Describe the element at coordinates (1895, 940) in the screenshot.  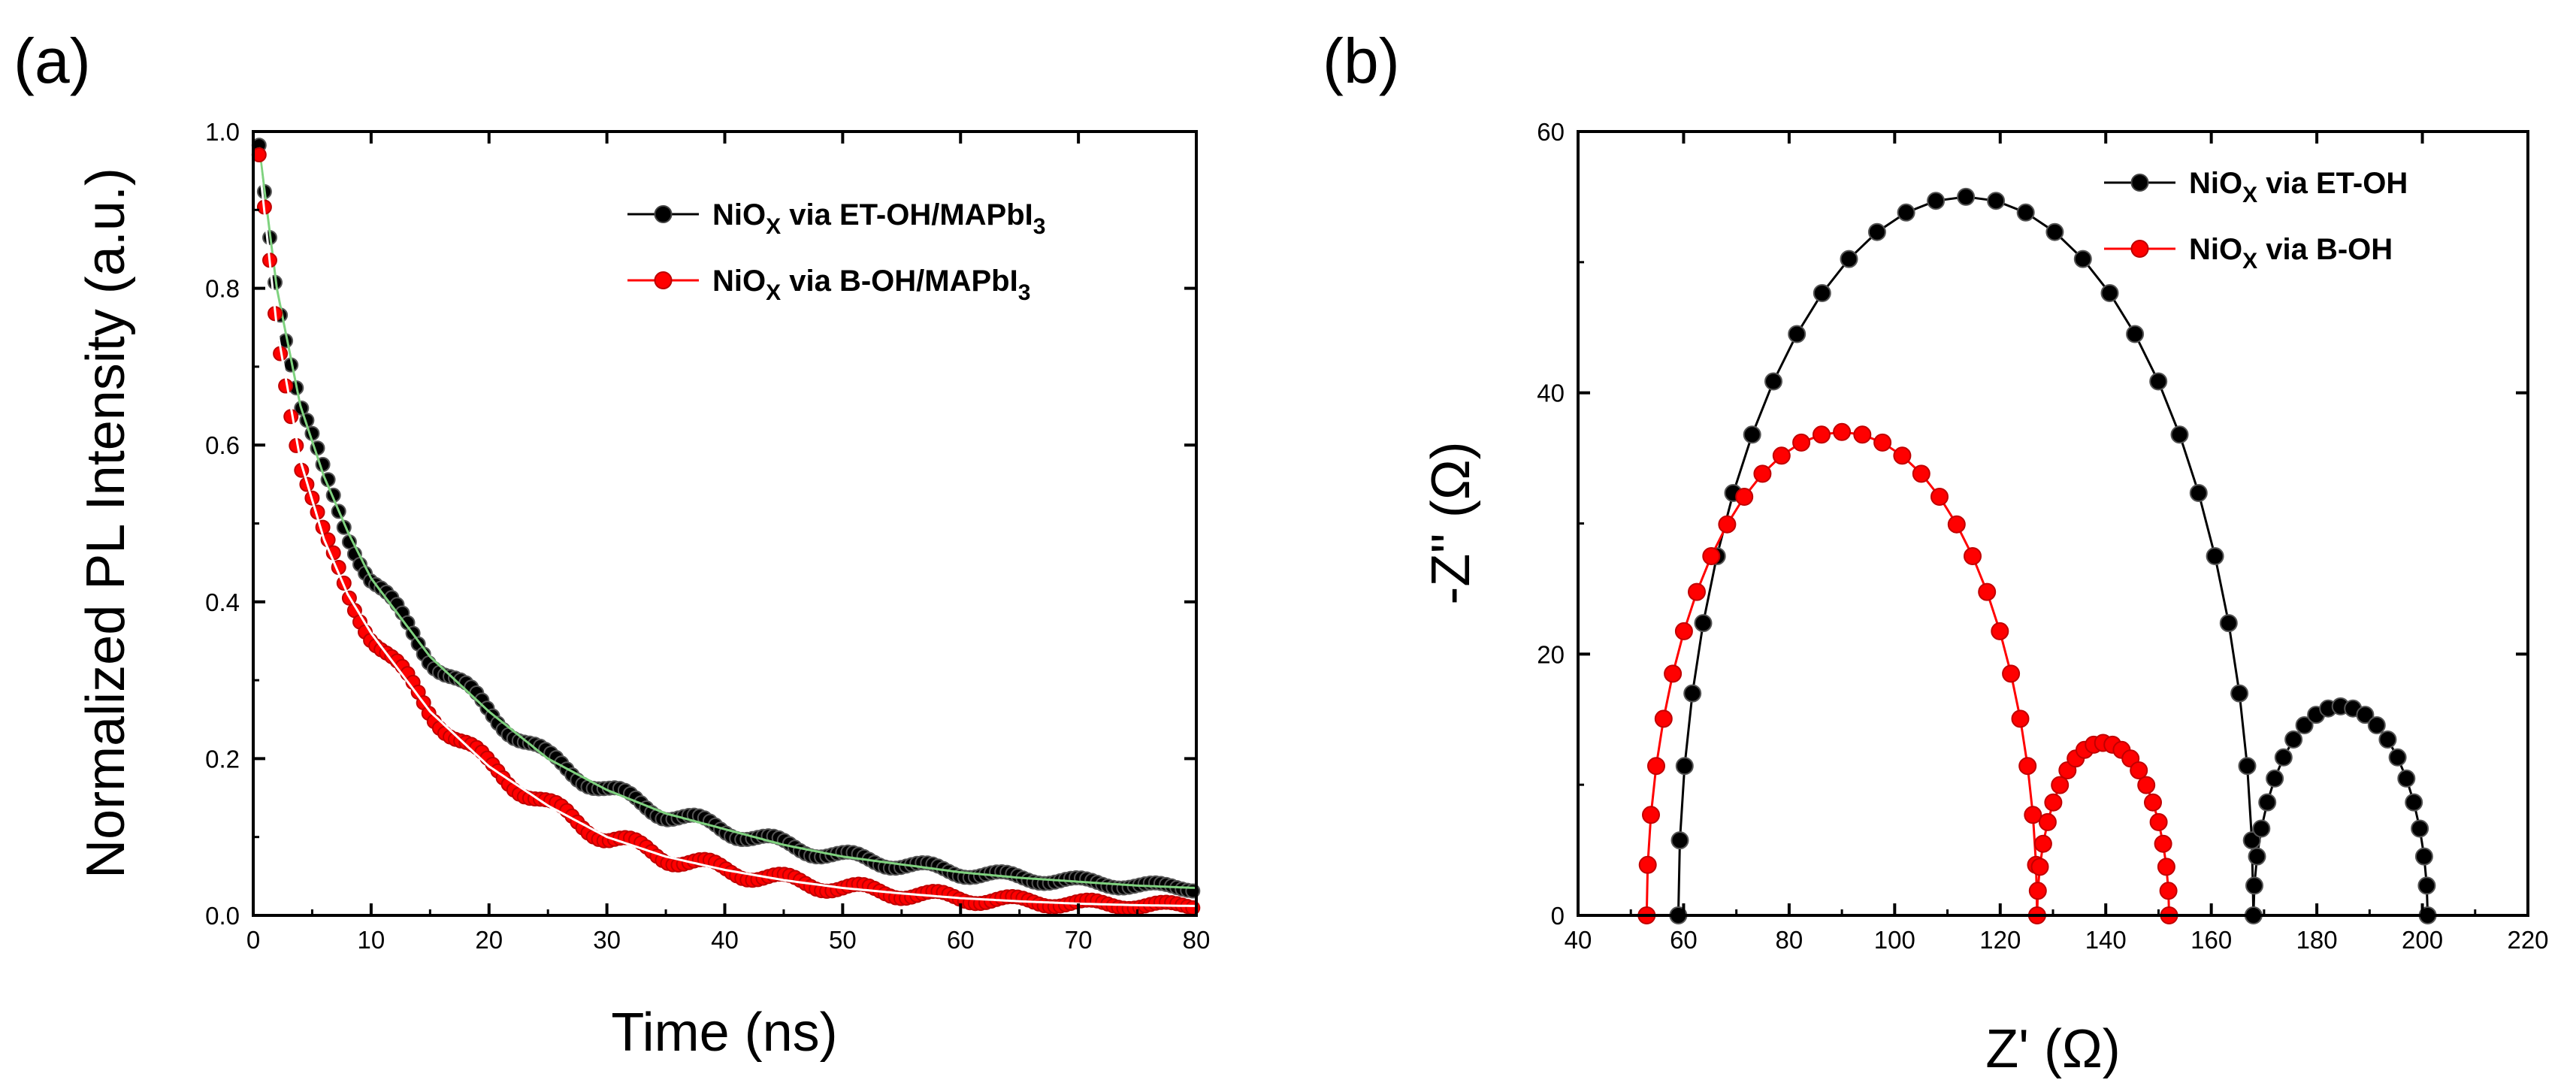
I see `panel-b-x-tick-label: 100` at that location.